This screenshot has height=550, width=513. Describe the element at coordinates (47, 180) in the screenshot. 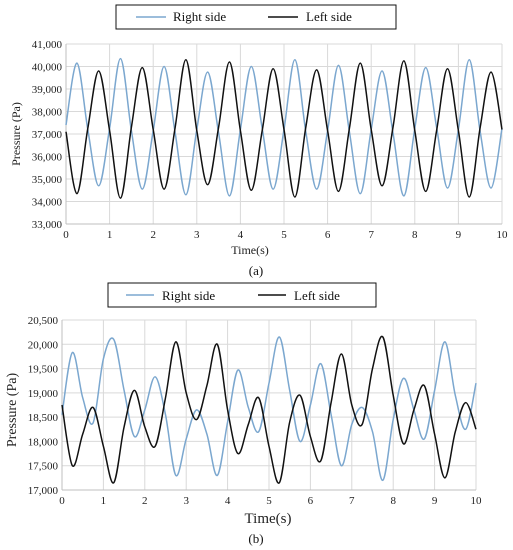

I see `y-tick-label: 35,000` at that location.